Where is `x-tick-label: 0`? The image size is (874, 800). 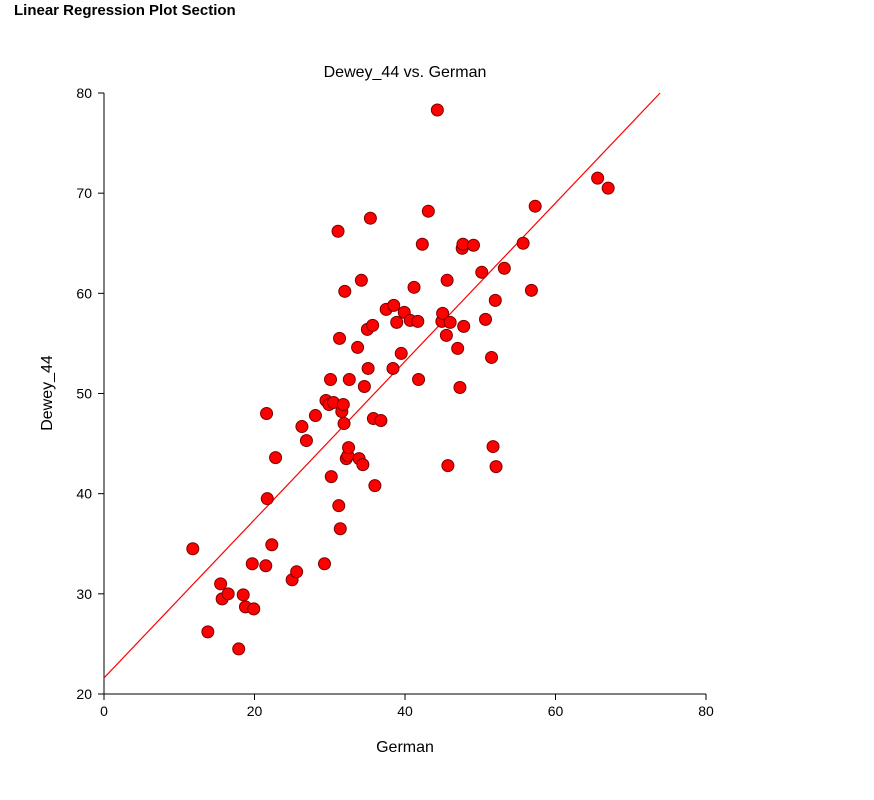
x-tick-label: 0 is located at coordinates (104, 711).